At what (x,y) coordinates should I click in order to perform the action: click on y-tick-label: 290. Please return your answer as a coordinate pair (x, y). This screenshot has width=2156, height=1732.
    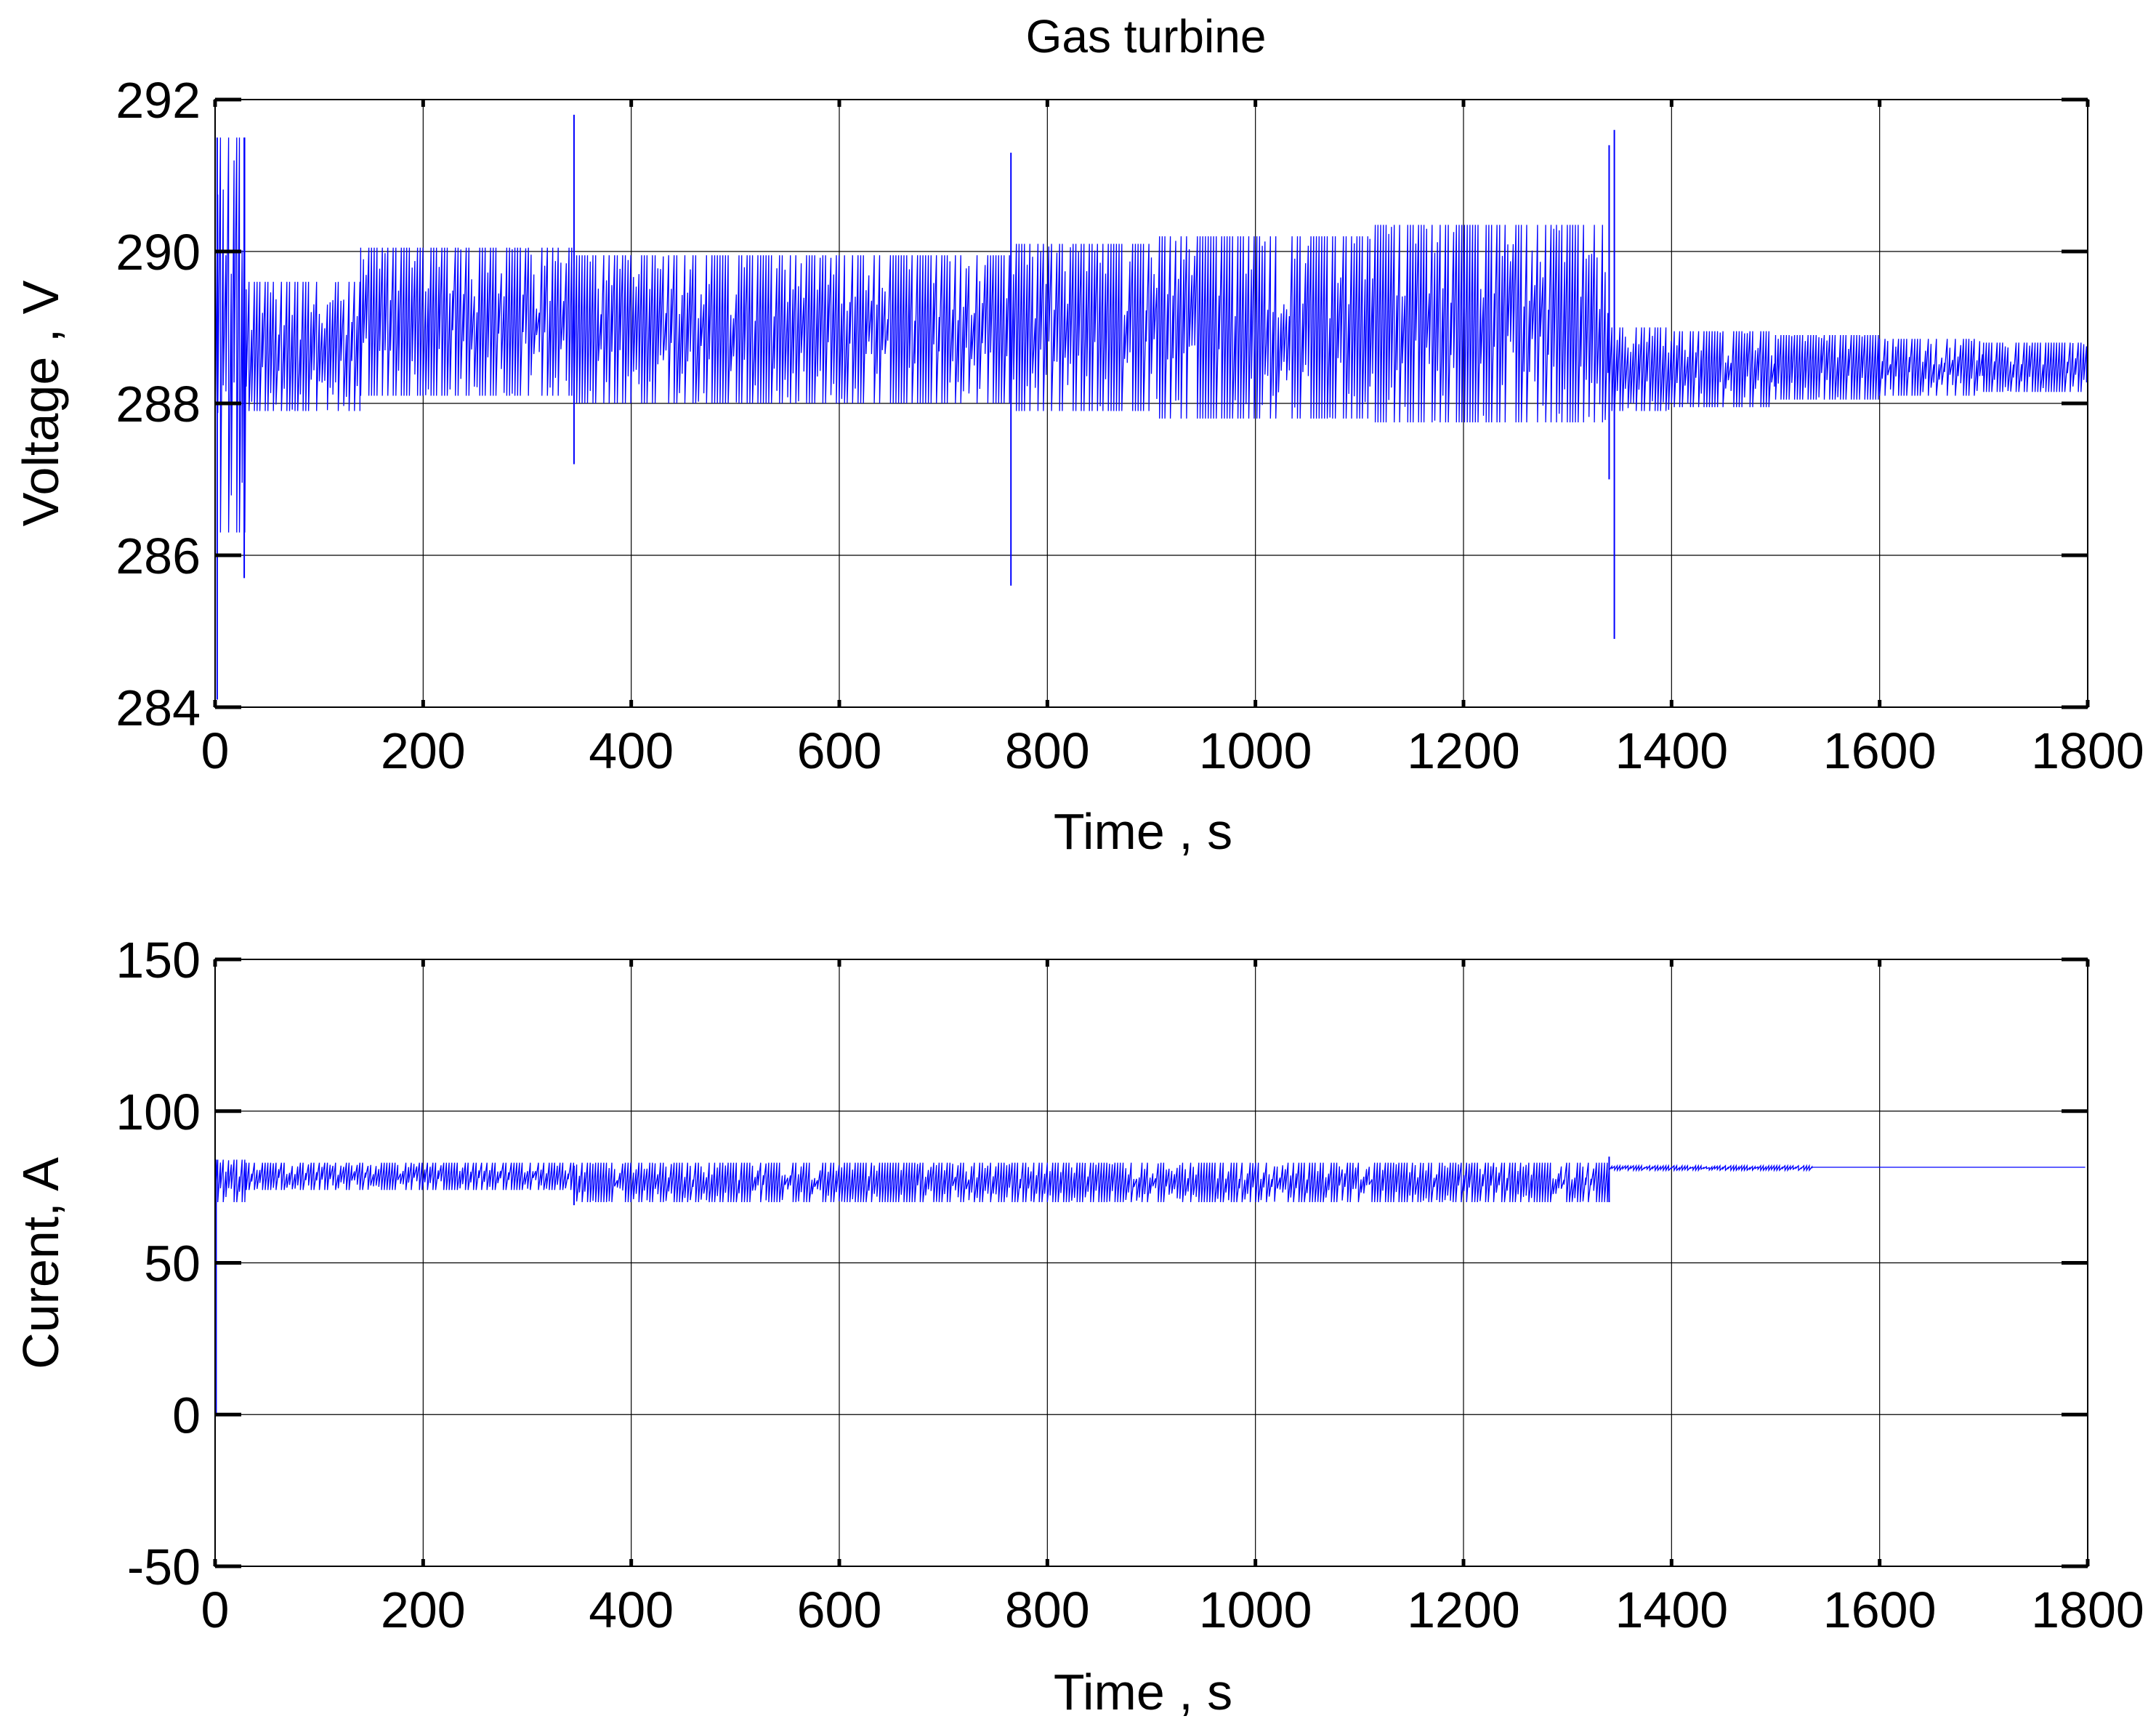
    Looking at the image, I should click on (158, 252).